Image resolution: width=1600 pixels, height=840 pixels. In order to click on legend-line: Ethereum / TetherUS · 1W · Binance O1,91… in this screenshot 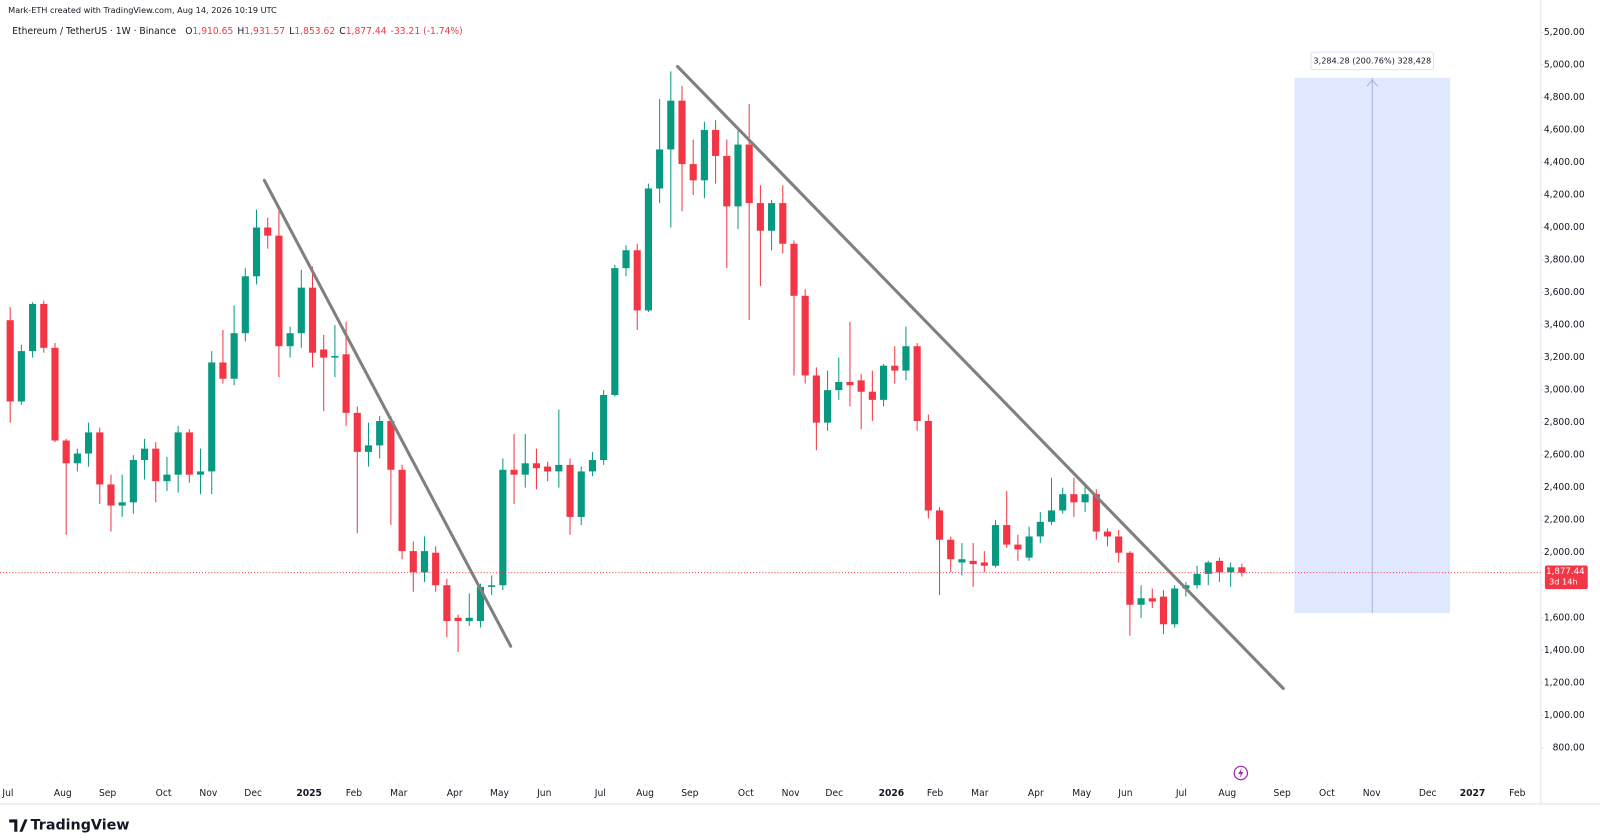, I will do `click(237, 30)`.